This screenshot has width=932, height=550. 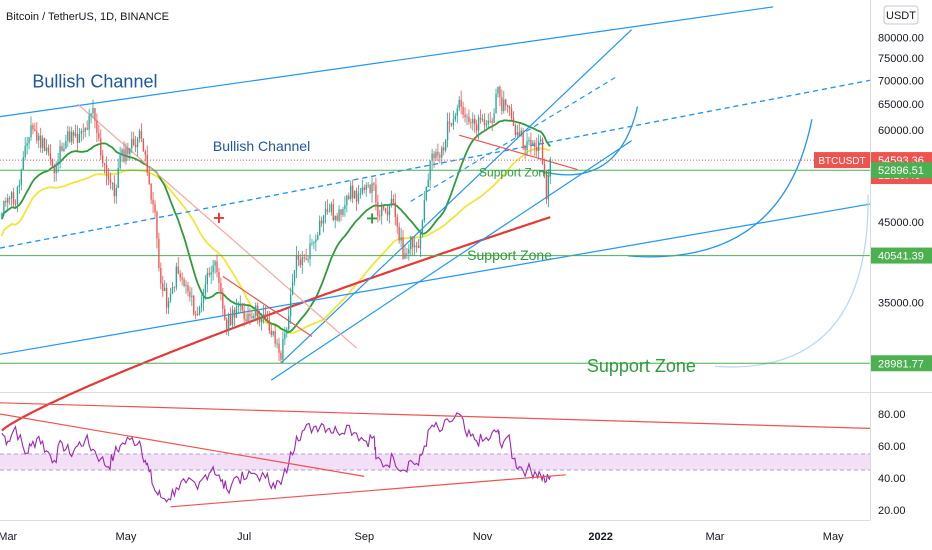 What do you see at coordinates (833, 537) in the screenshot?
I see `time-tick-label: May` at bounding box center [833, 537].